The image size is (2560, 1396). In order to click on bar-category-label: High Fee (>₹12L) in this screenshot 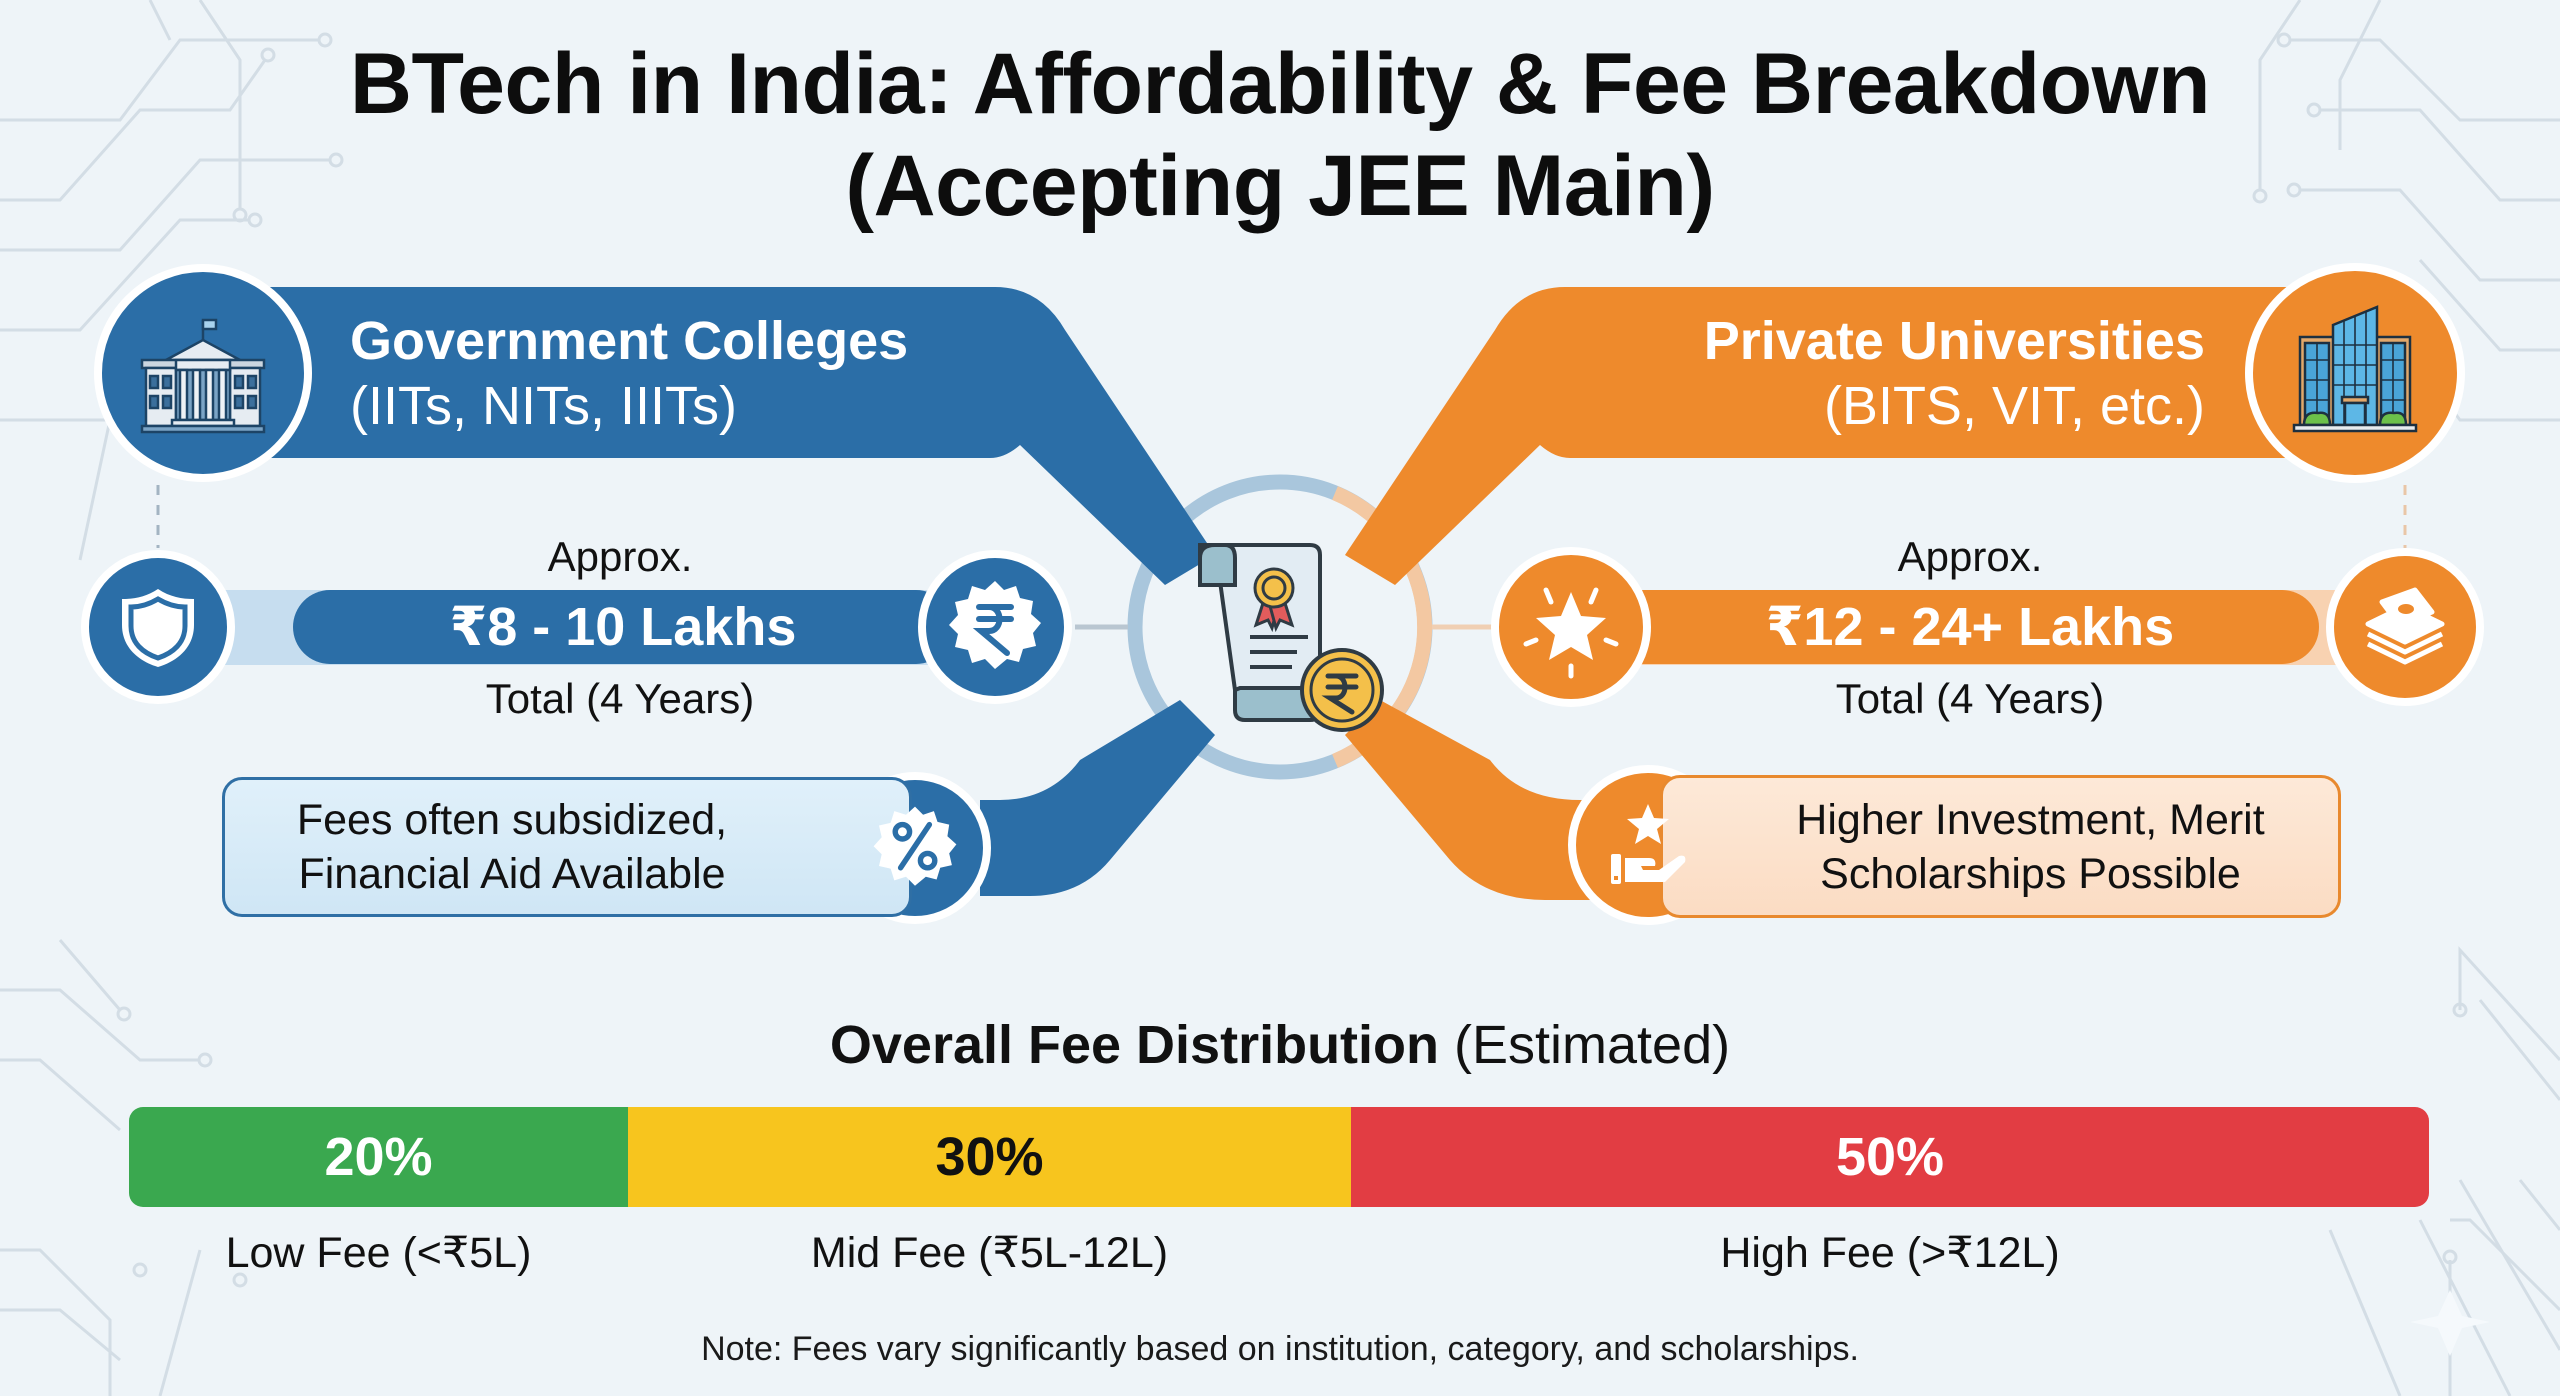, I will do `click(1890, 1253)`.